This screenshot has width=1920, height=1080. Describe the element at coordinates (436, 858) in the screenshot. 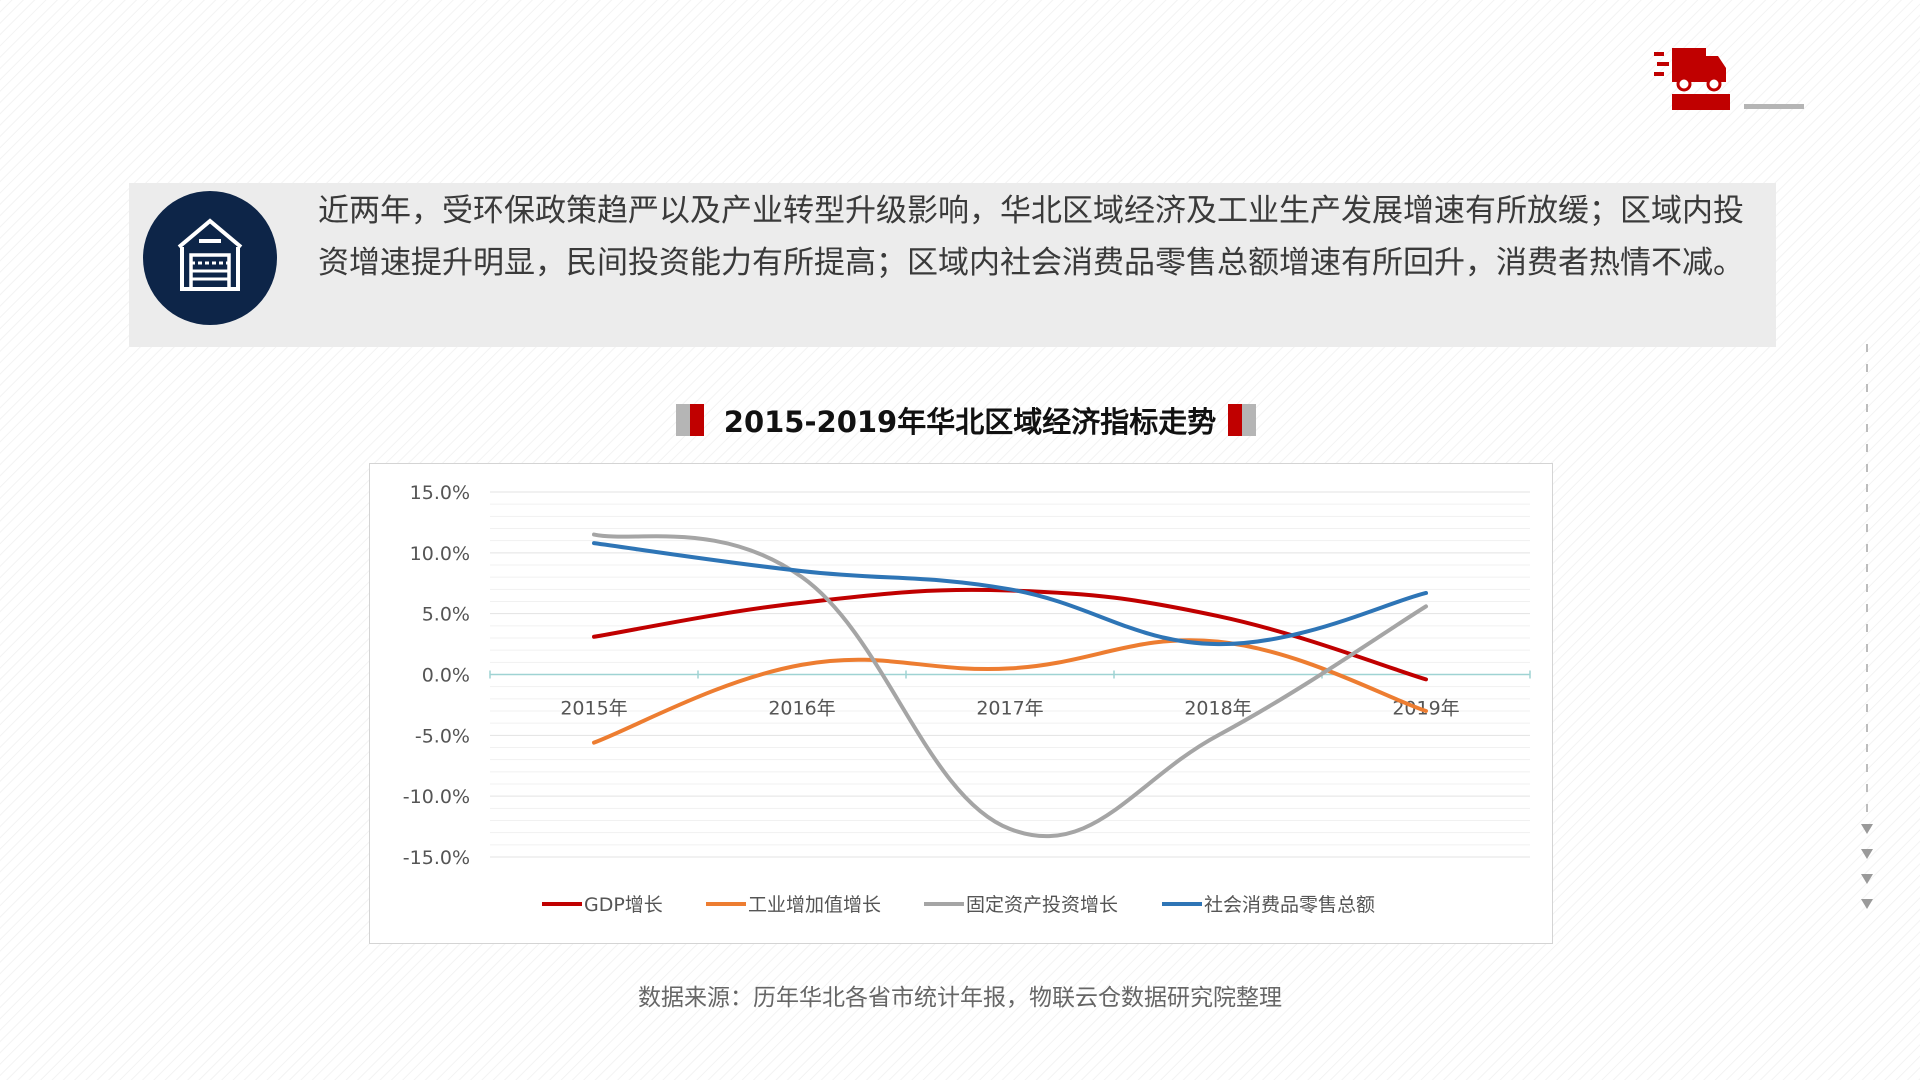

I see `y-tick-label: -15.0%` at that location.